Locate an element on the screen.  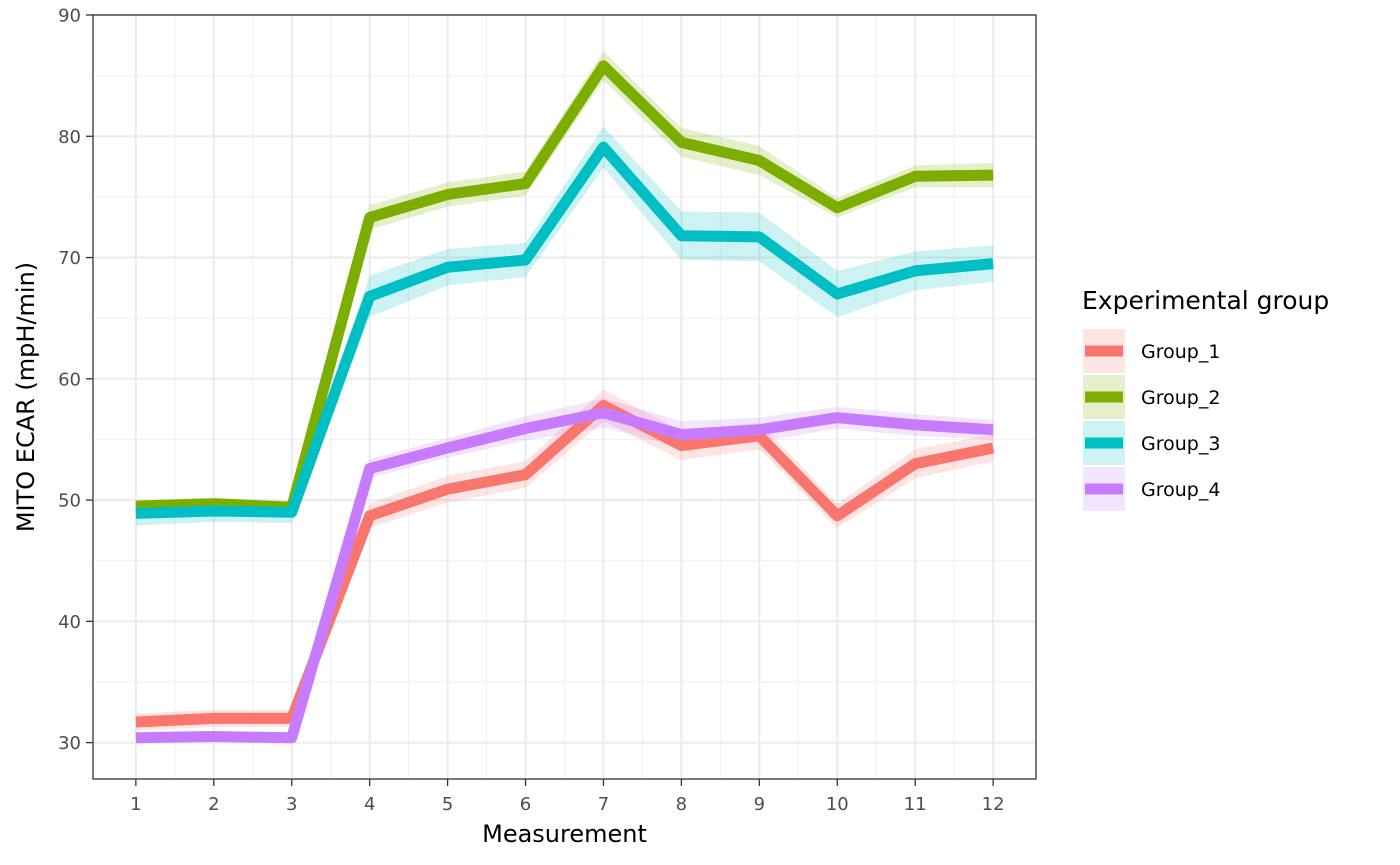
legend-title: Experimental group is located at coordinates (1205, 300).